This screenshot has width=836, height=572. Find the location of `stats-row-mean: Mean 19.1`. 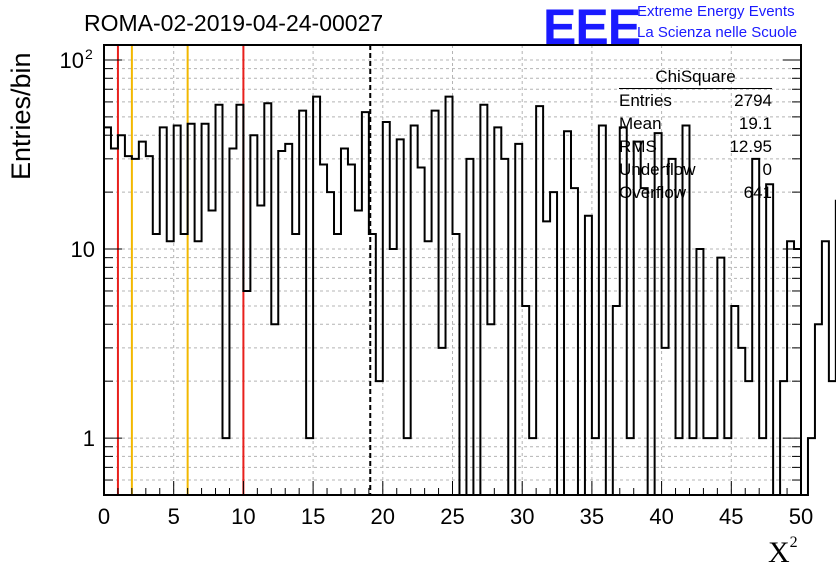

stats-row-mean: Mean 19.1 is located at coordinates (690, 123).